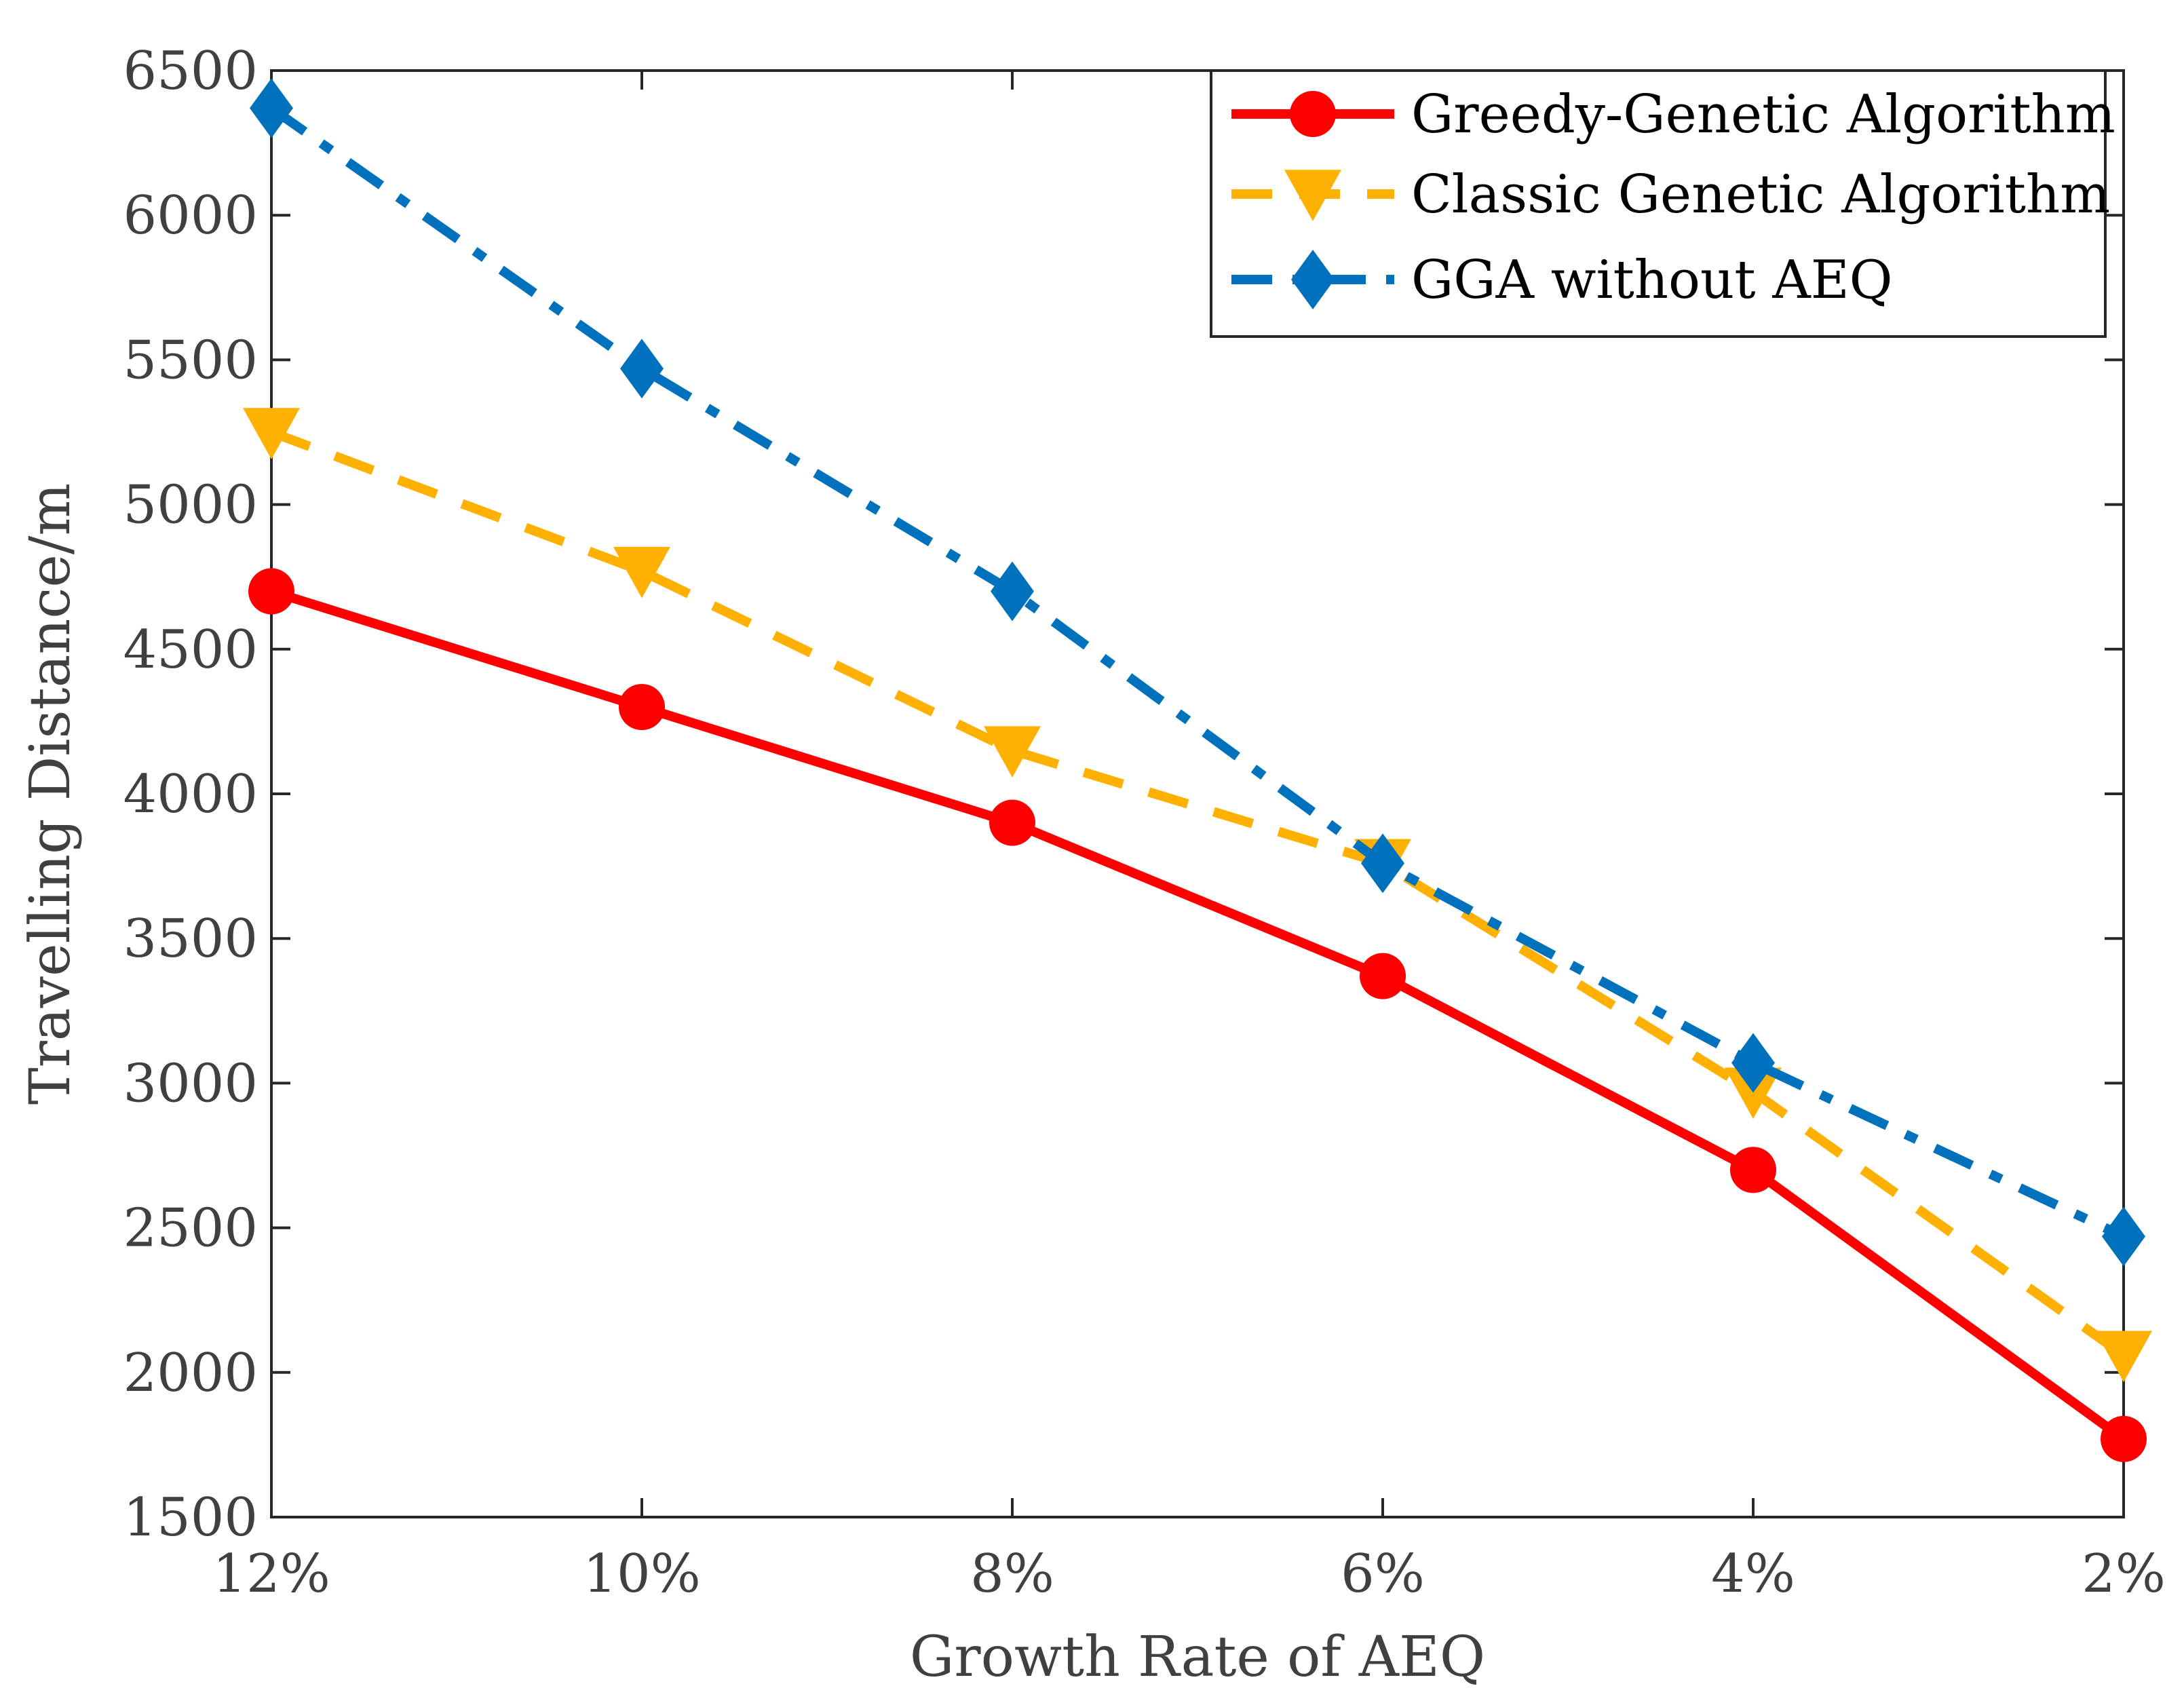  What do you see at coordinates (191, 1517) in the screenshot?
I see `y-tick-label: 1500` at bounding box center [191, 1517].